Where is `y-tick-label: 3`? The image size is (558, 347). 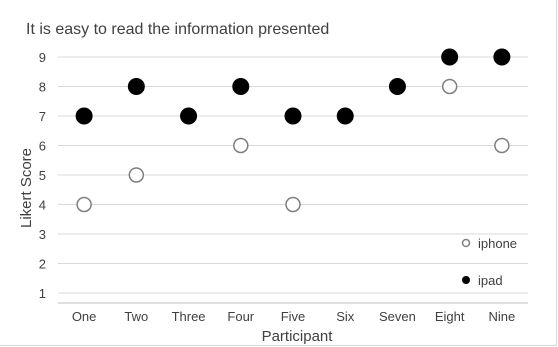
y-tick-label: 3 is located at coordinates (42, 234).